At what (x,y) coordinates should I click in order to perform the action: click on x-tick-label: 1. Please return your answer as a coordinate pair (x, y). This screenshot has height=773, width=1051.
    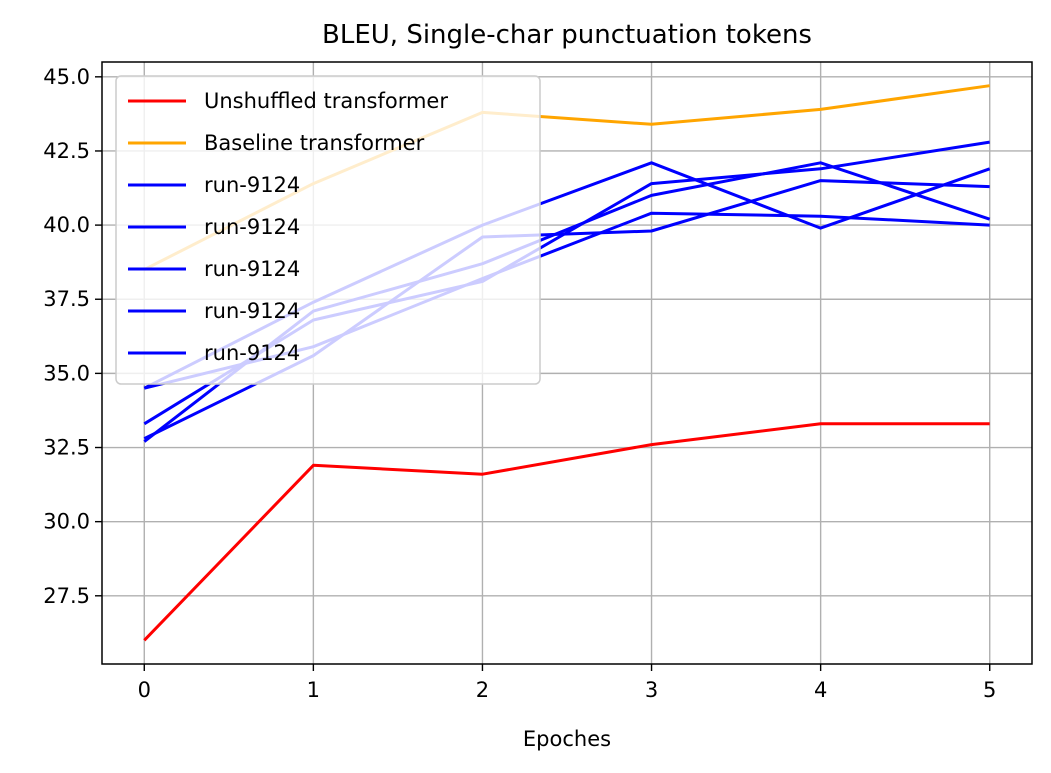
    Looking at the image, I should click on (313, 690).